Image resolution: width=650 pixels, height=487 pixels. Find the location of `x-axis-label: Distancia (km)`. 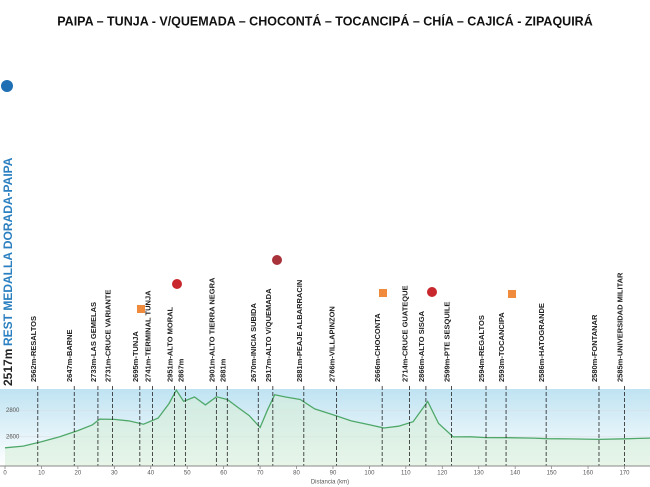

x-axis-label: Distancia (km) is located at coordinates (330, 483).